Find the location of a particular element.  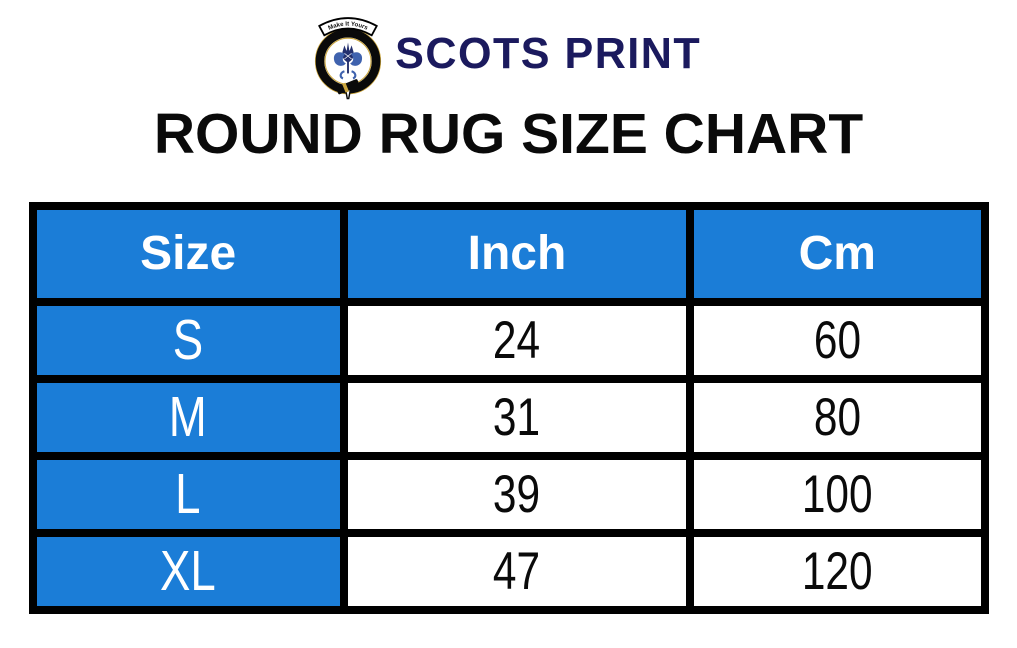

column-header-cm: Cm is located at coordinates (837, 253).